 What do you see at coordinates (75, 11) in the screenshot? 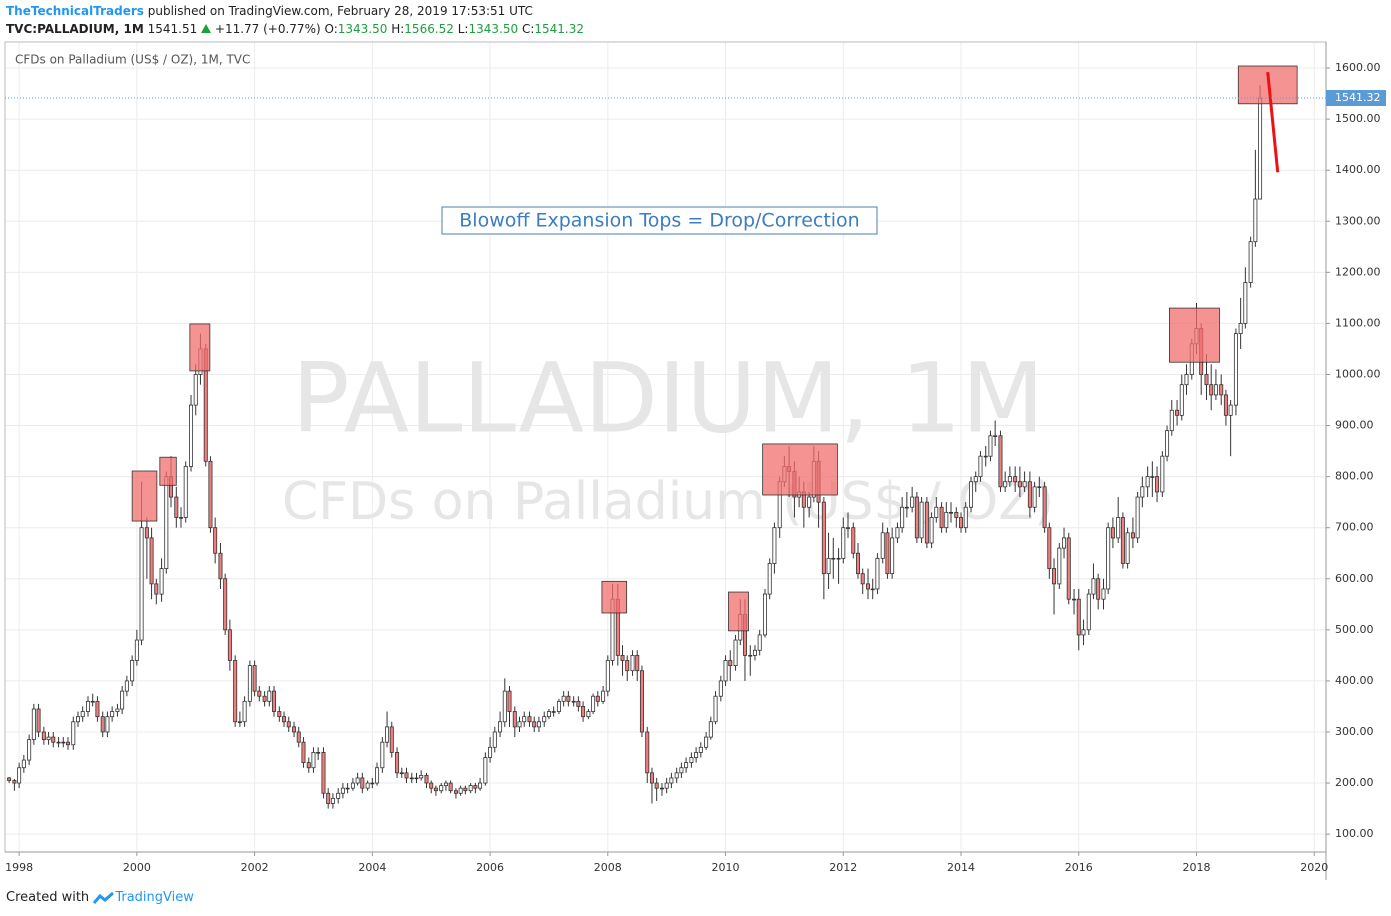
I see `author: TheTechnicalTraders` at bounding box center [75, 11].